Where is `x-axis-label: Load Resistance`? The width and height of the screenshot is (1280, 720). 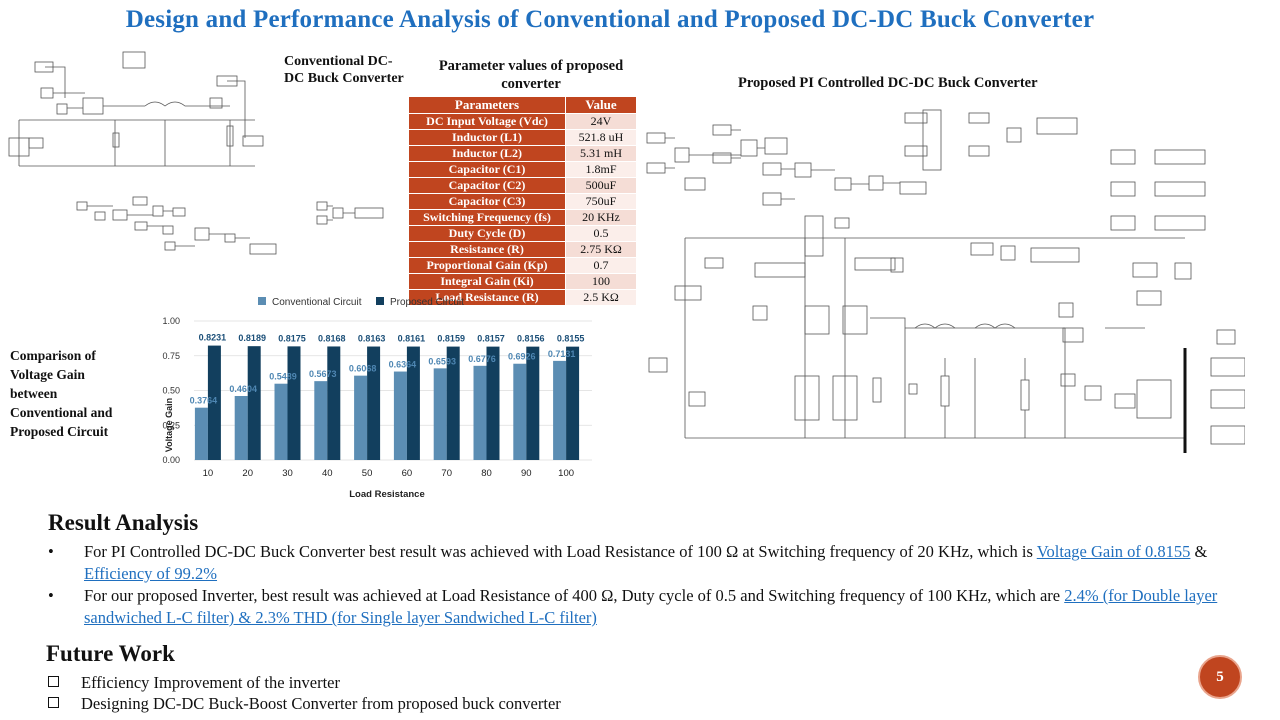
x-axis-label: Load Resistance is located at coordinates (387, 494).